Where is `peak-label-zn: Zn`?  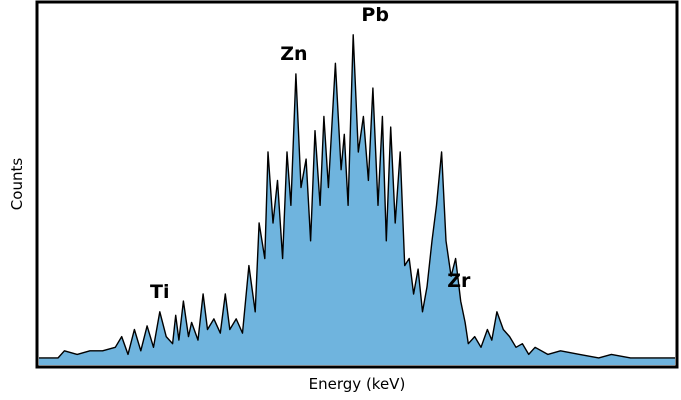
peak-label-zn: Zn is located at coordinates (293, 54).